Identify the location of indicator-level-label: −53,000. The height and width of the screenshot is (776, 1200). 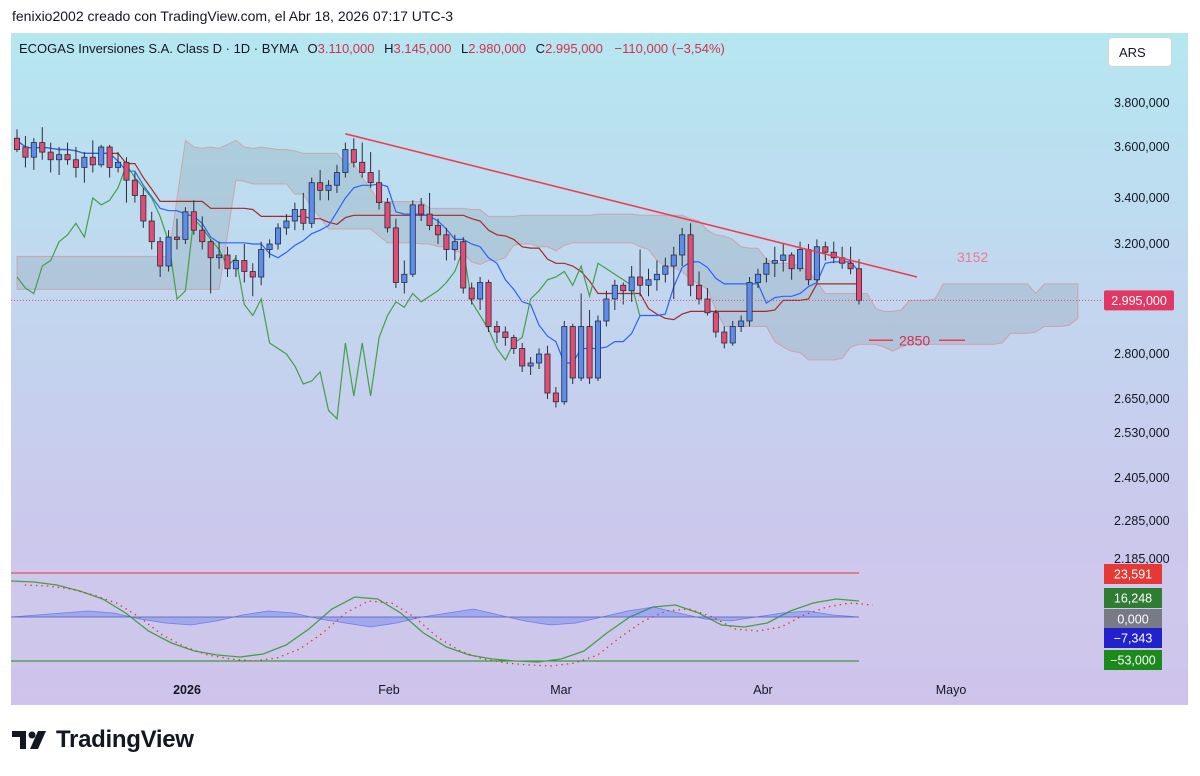
(1133, 661).